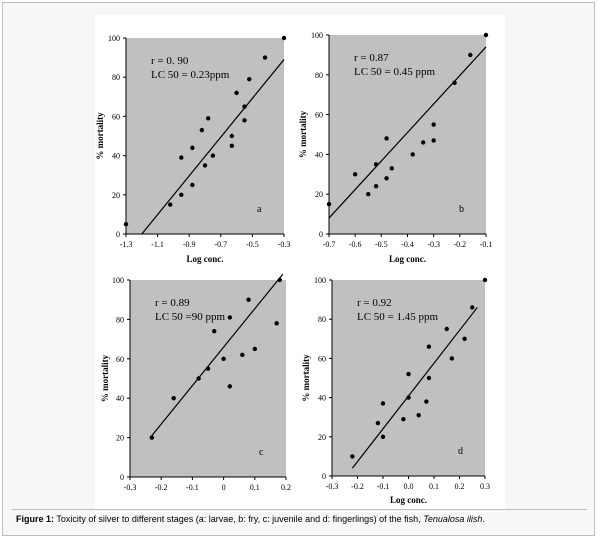 This screenshot has width=600, height=540. I want to click on r-value-label: r = 0.89, so click(172, 303).